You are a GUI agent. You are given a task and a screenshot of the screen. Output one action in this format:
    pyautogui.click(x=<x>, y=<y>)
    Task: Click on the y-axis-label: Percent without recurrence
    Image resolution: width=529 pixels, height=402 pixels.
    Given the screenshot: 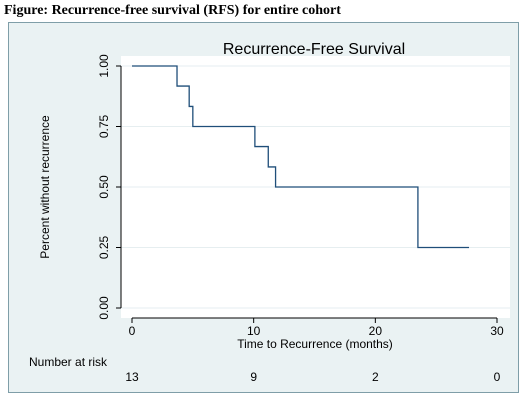 What is the action you would take?
    pyautogui.click(x=45, y=187)
    